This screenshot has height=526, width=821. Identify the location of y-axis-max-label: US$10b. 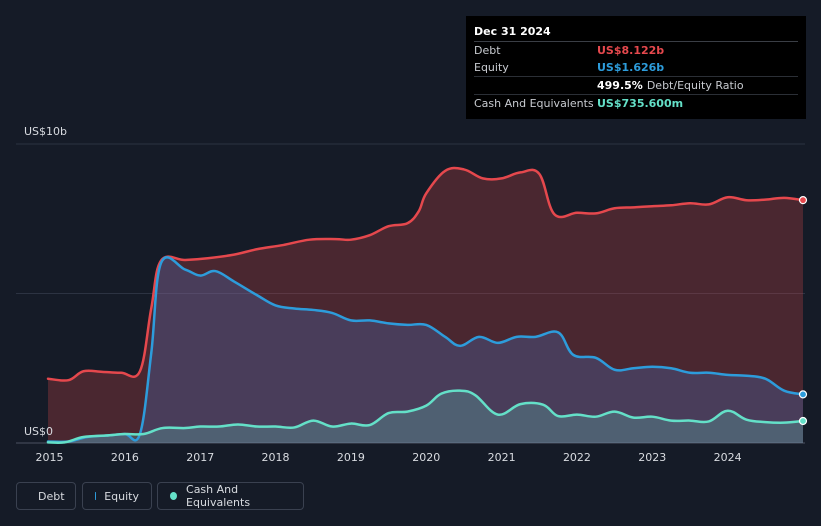
(45, 131).